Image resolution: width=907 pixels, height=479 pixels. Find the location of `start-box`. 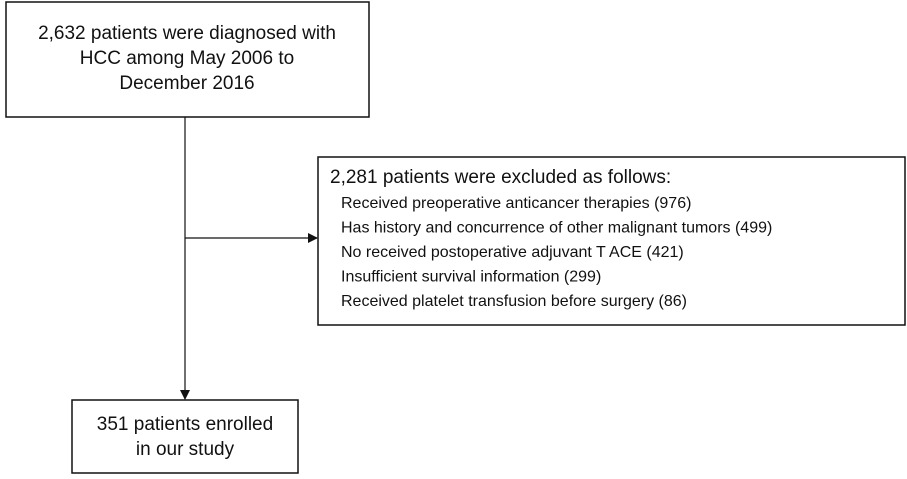

start-box is located at coordinates (187, 59).